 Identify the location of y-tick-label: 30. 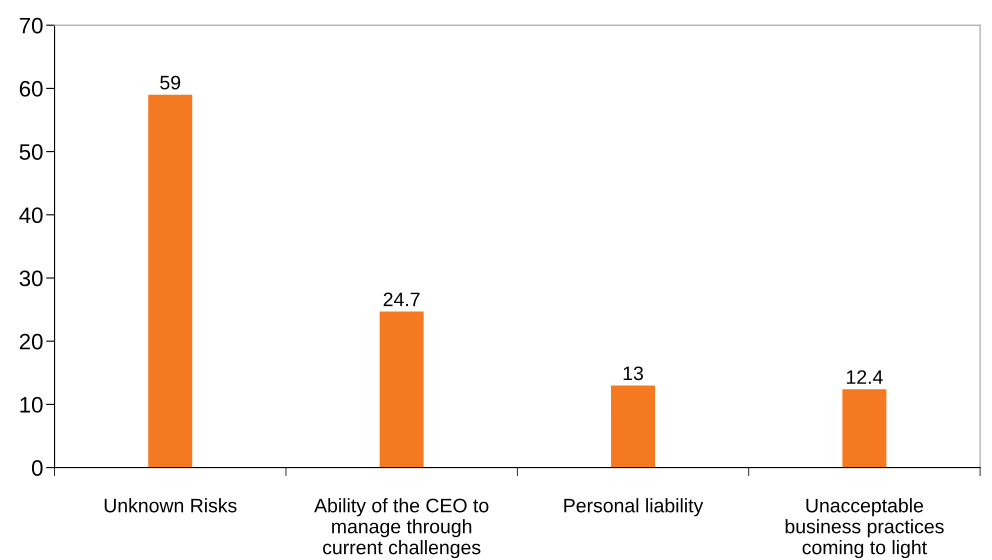
(31, 278).